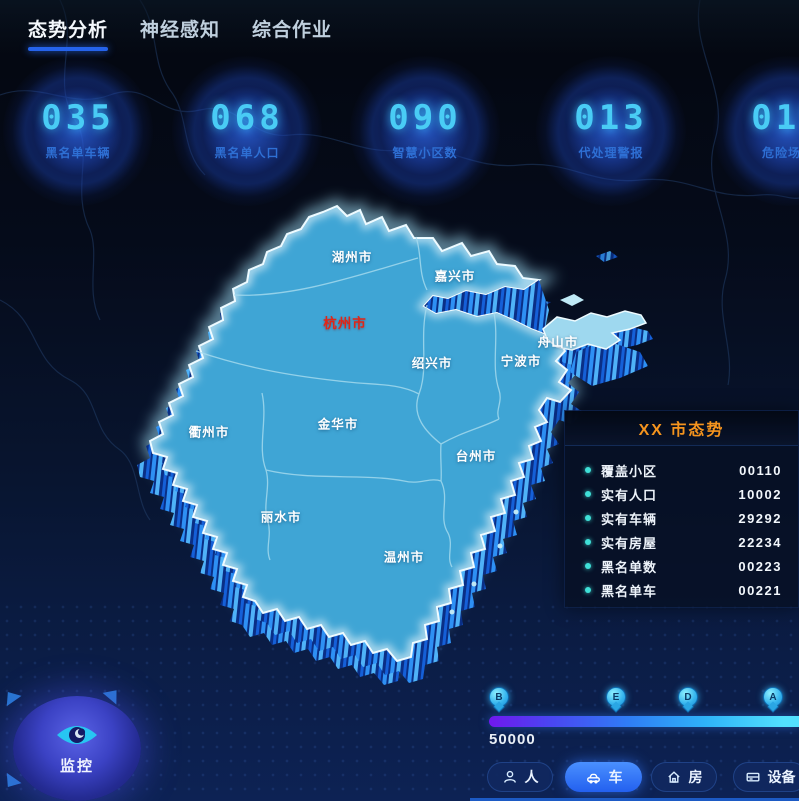  Describe the element at coordinates (629, 567) in the screenshot. I see `row-label: 黑名单数` at that location.